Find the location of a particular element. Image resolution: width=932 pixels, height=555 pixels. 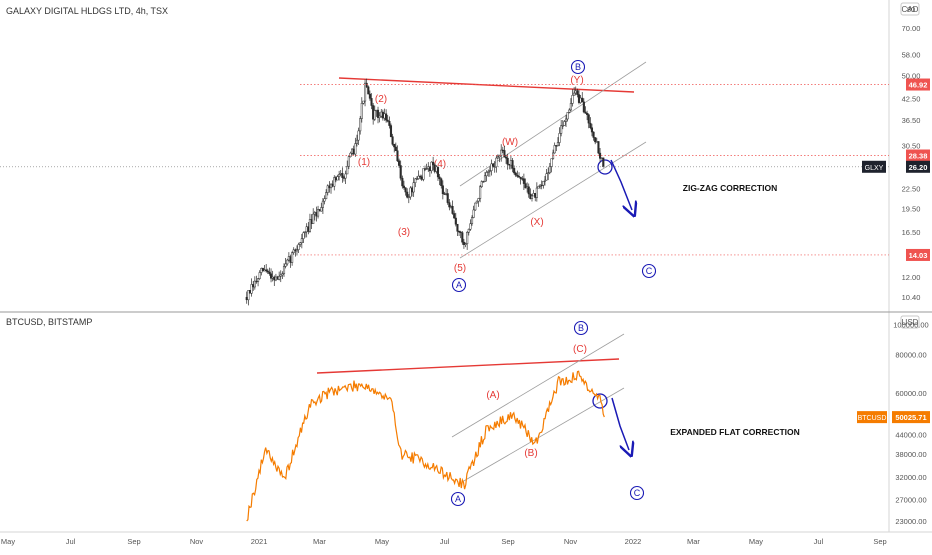

svg-text: 14.03 is located at coordinates (918, 255).